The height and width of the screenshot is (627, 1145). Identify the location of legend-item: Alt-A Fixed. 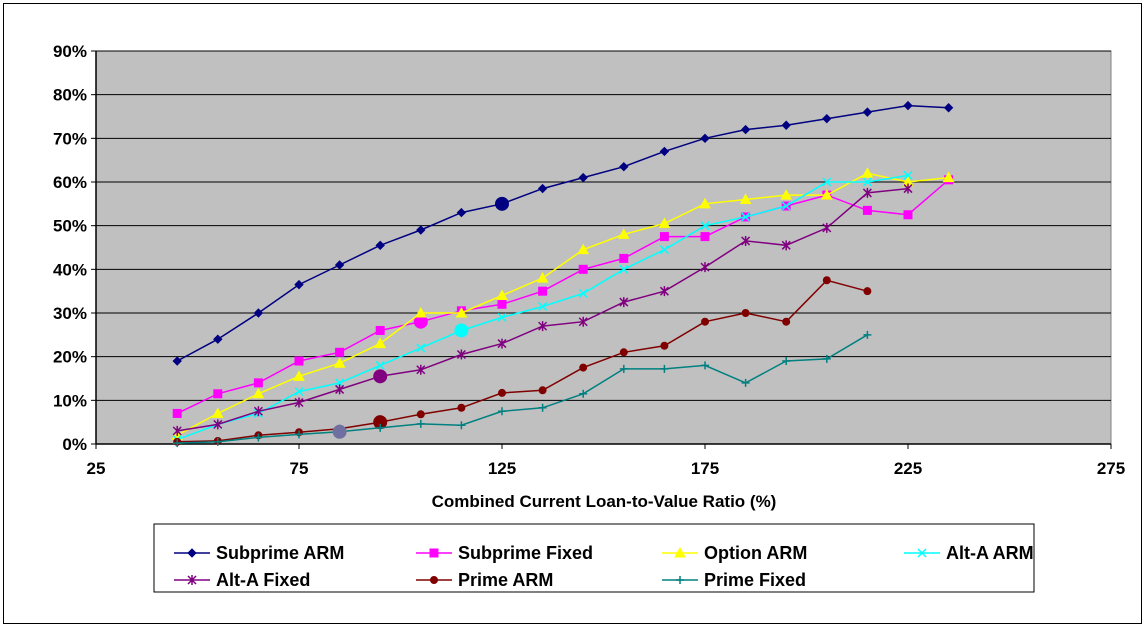
(242, 580).